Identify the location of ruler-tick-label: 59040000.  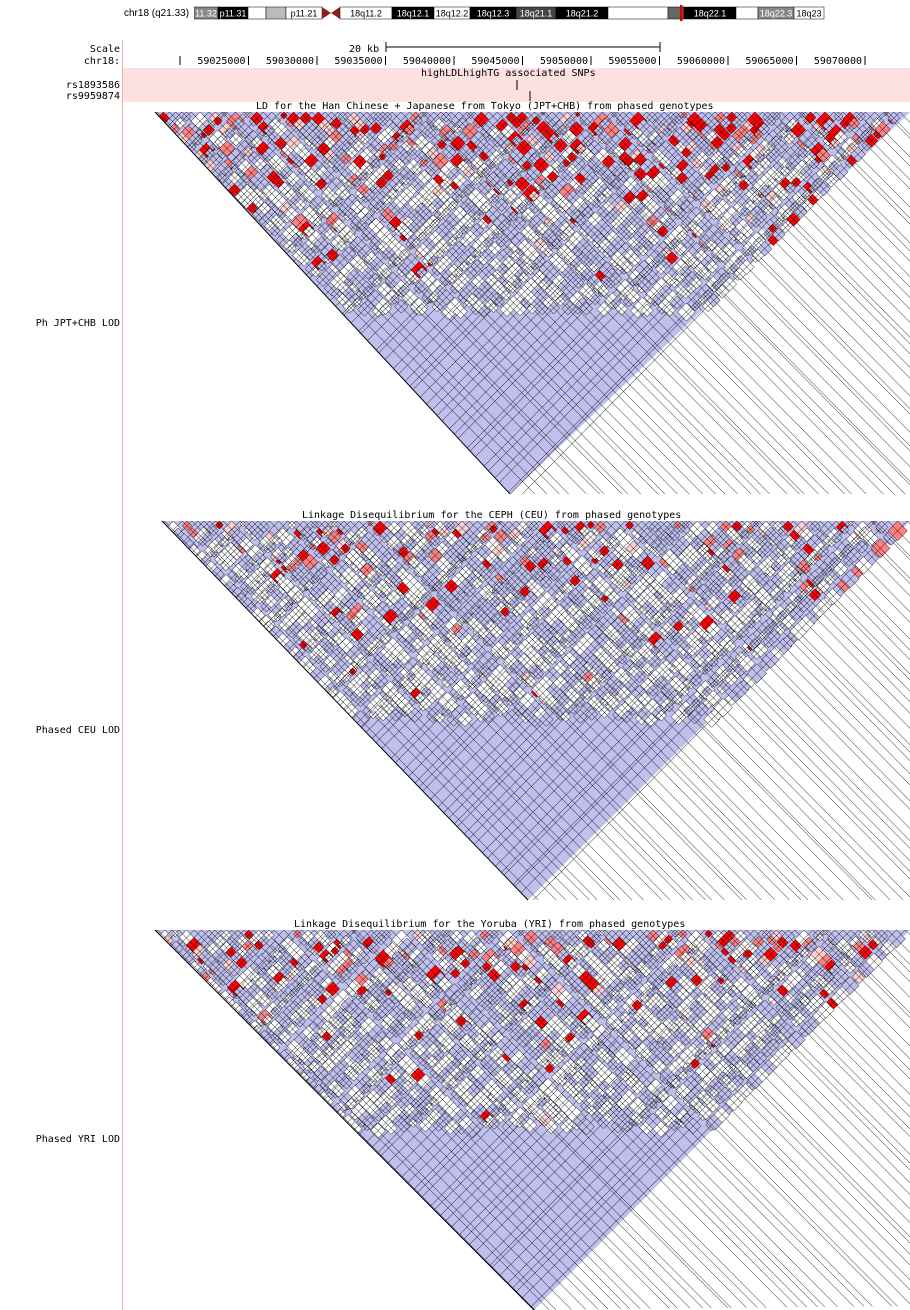
(427, 61).